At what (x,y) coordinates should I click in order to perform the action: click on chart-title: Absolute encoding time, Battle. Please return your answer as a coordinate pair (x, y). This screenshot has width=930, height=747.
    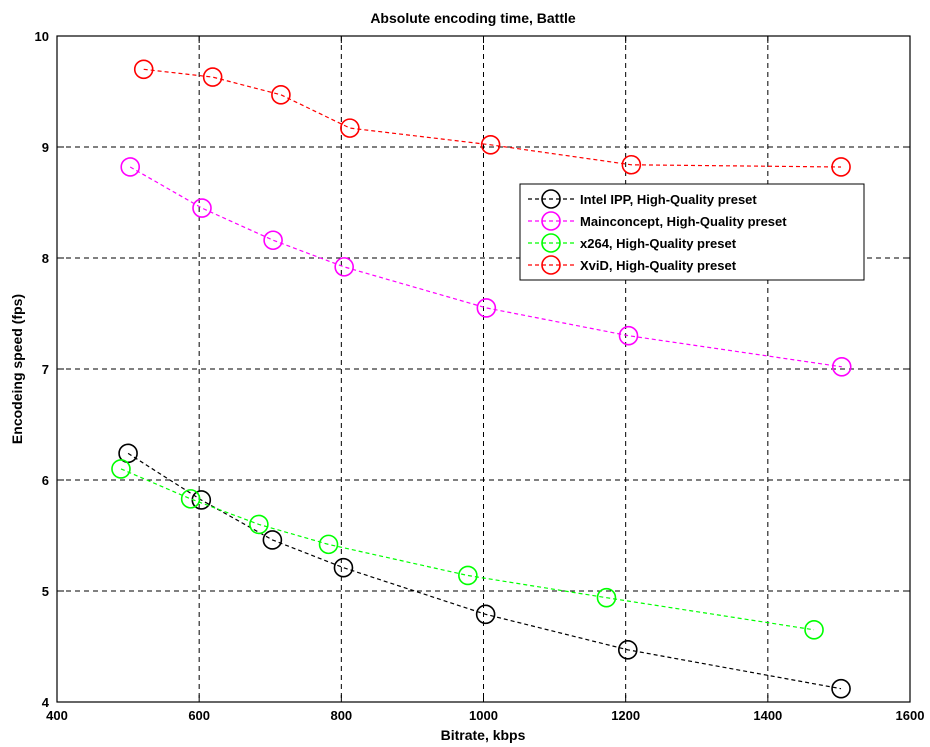
    Looking at the image, I should click on (473, 18).